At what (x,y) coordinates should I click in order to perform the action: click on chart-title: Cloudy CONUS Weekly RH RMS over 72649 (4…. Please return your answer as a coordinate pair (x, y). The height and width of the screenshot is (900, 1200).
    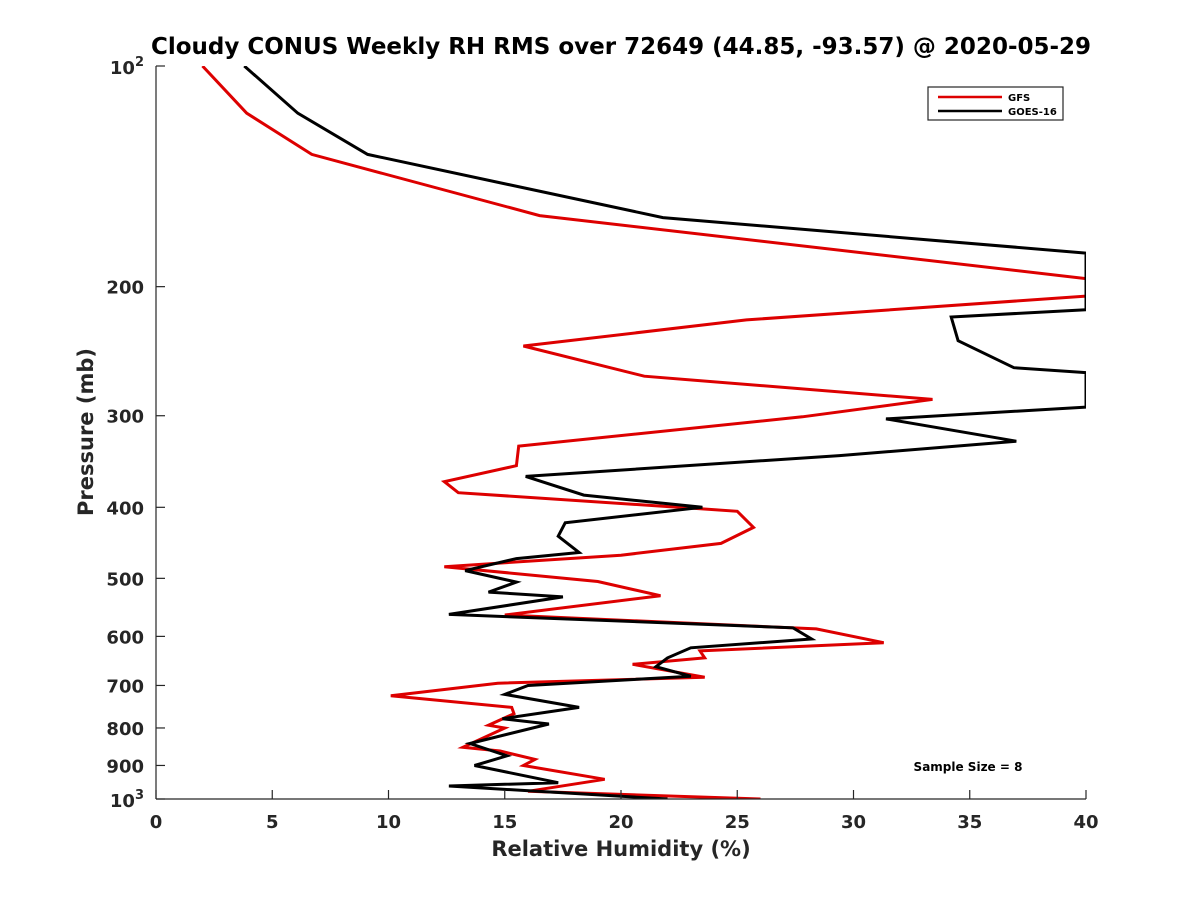
    Looking at the image, I should click on (621, 47).